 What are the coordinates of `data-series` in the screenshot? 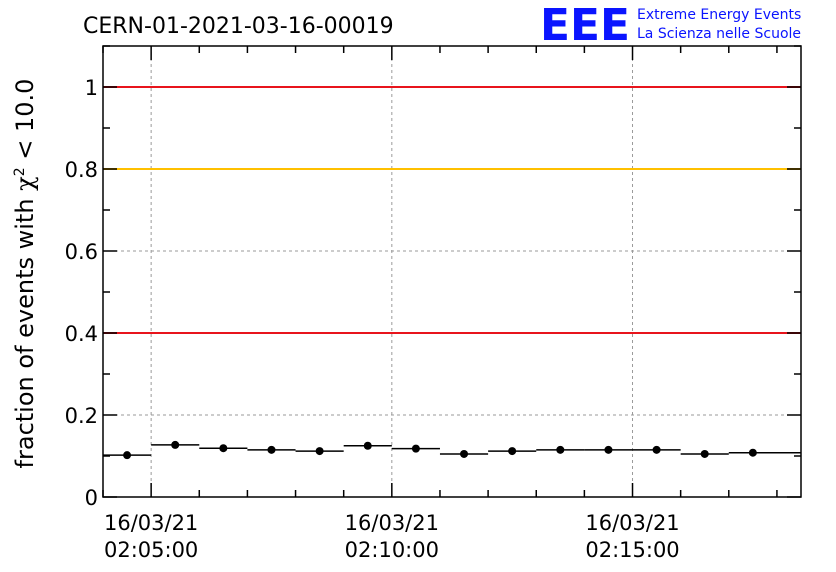 It's located at (452, 450).